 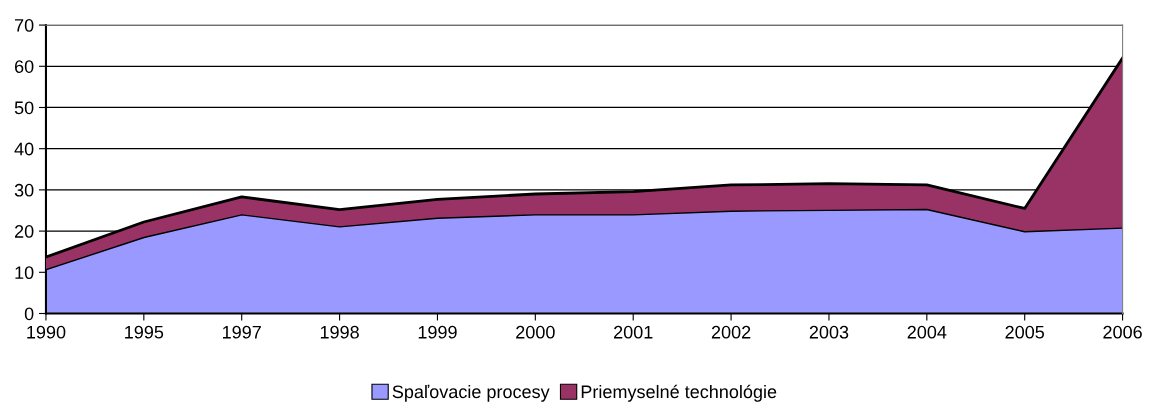 I want to click on y-tick-label: 50, so click(x=24, y=108).